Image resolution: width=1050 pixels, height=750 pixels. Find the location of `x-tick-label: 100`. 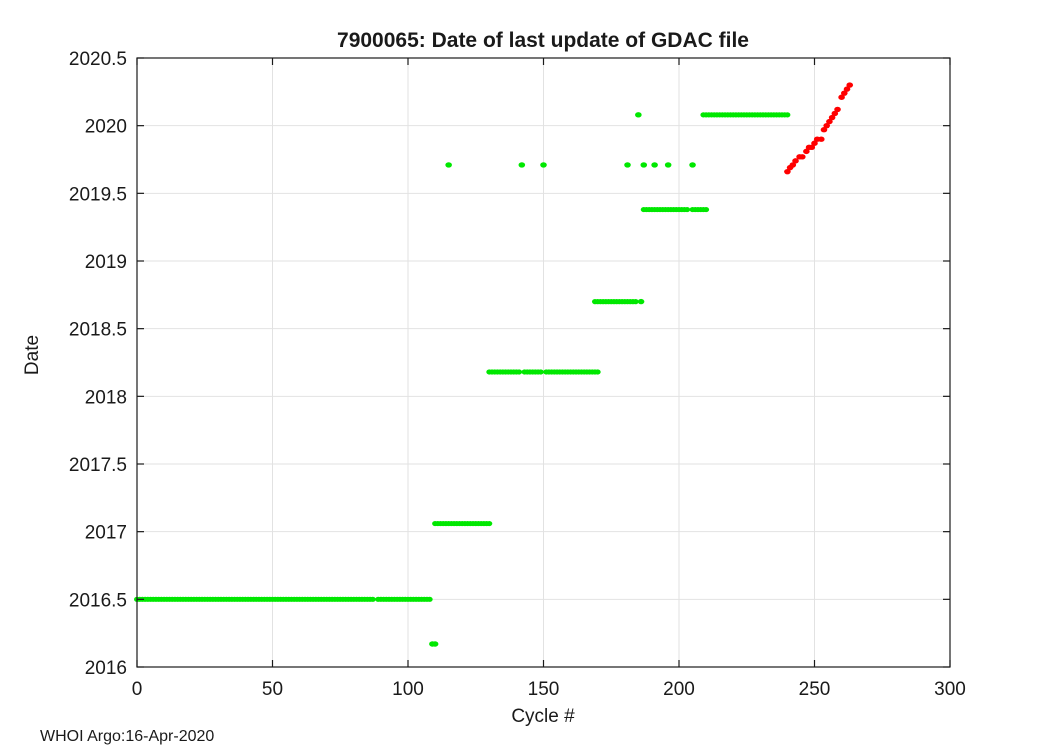

x-tick-label: 100 is located at coordinates (408, 689).